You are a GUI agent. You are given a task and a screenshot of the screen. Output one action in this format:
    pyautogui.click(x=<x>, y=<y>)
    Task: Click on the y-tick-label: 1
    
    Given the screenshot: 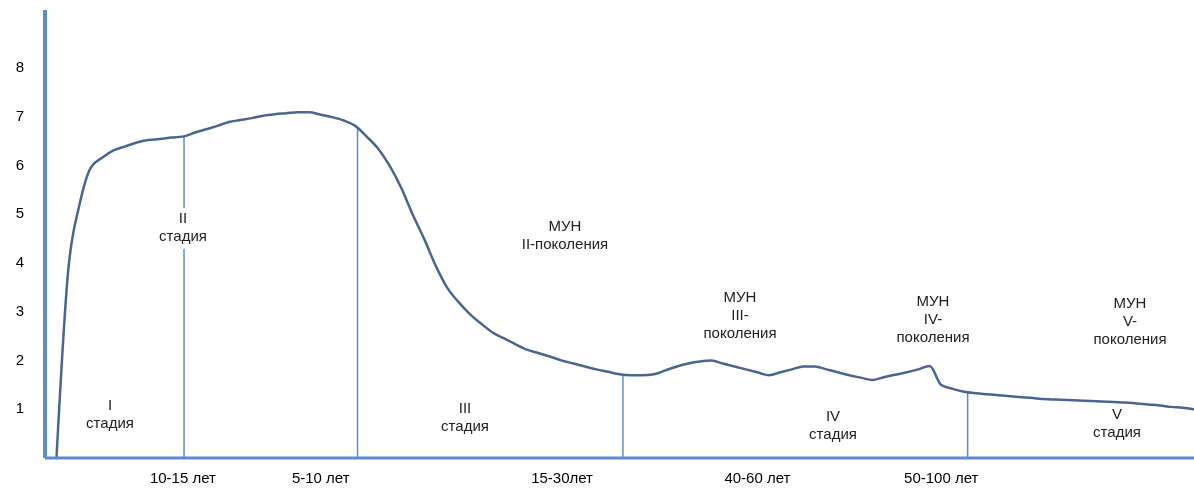 What is the action you would take?
    pyautogui.click(x=20, y=408)
    